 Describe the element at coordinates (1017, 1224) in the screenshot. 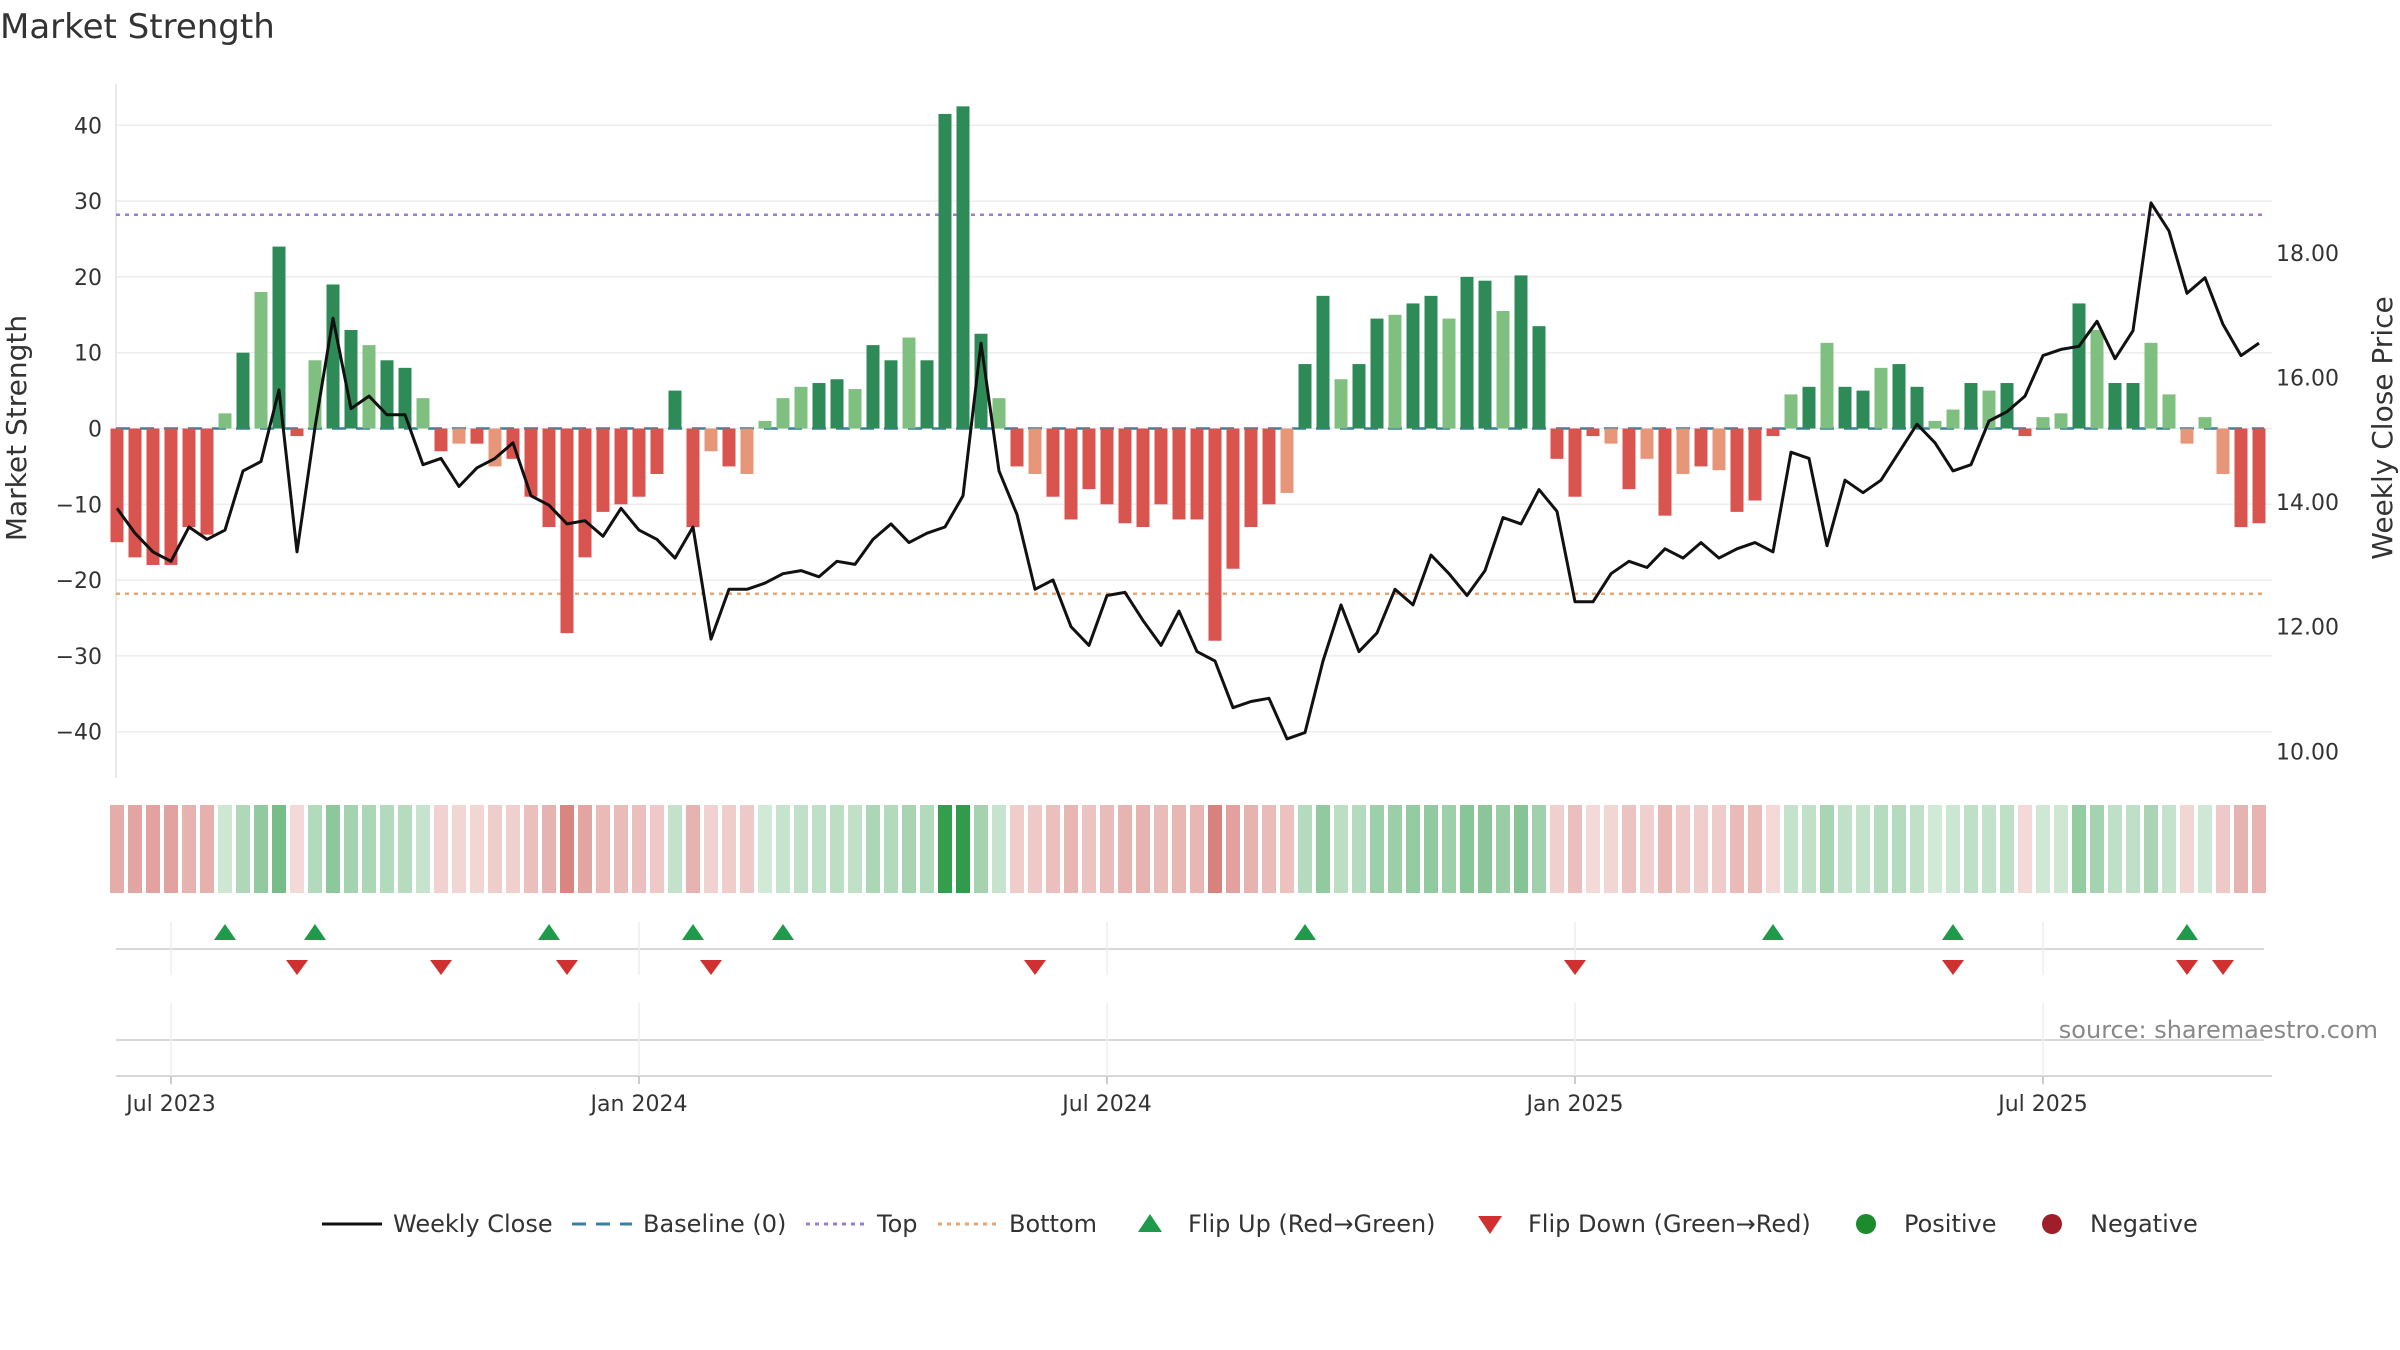

I see `legend-item: Bottom` at that location.